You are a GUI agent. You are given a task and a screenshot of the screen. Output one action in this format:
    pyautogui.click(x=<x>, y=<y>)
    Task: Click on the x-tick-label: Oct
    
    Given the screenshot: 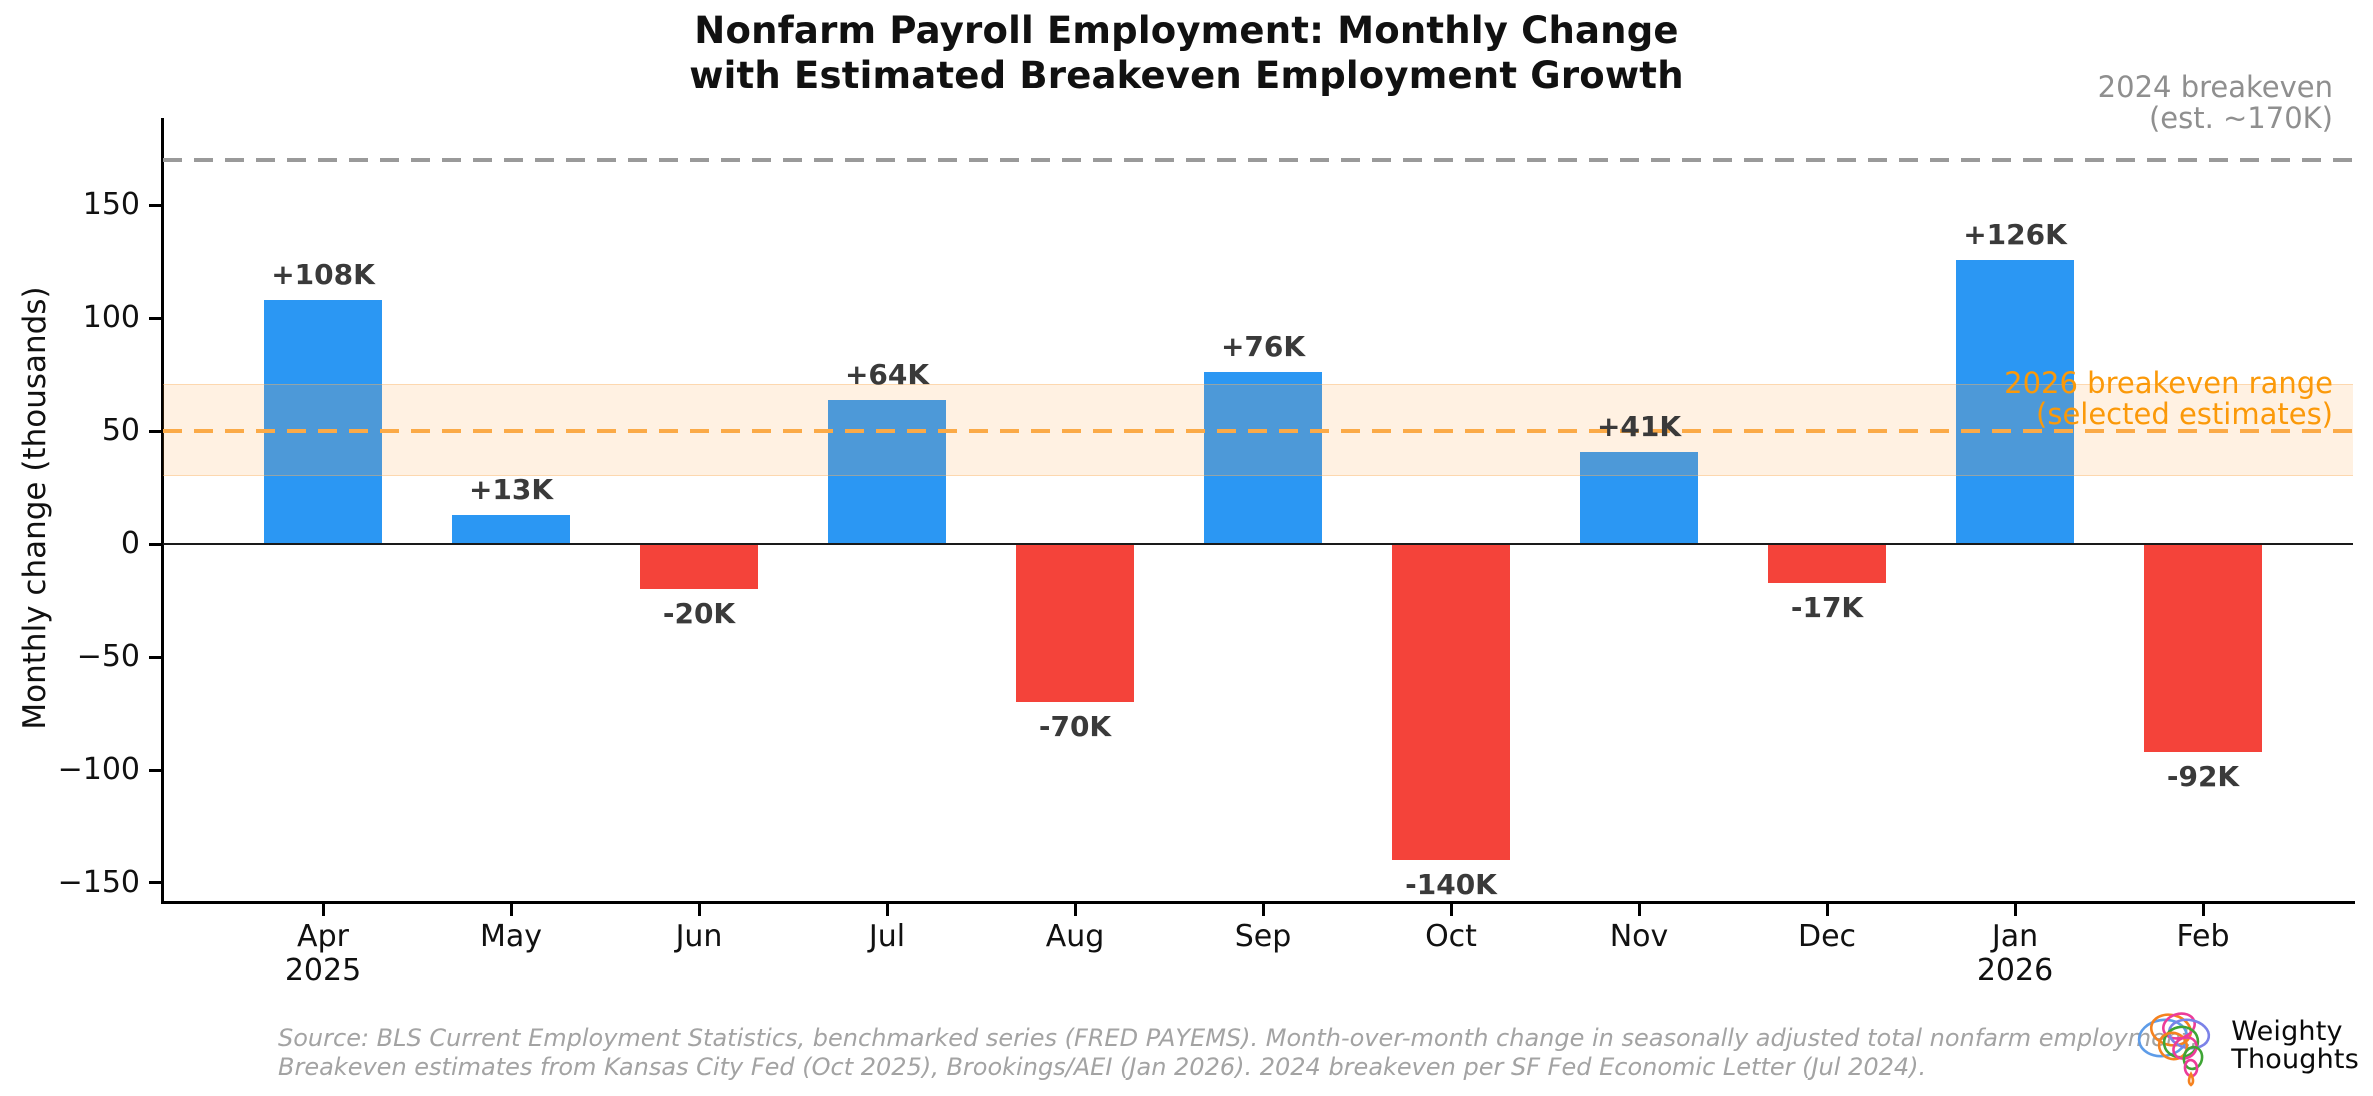 What is the action you would take?
    pyautogui.click(x=1451, y=936)
    